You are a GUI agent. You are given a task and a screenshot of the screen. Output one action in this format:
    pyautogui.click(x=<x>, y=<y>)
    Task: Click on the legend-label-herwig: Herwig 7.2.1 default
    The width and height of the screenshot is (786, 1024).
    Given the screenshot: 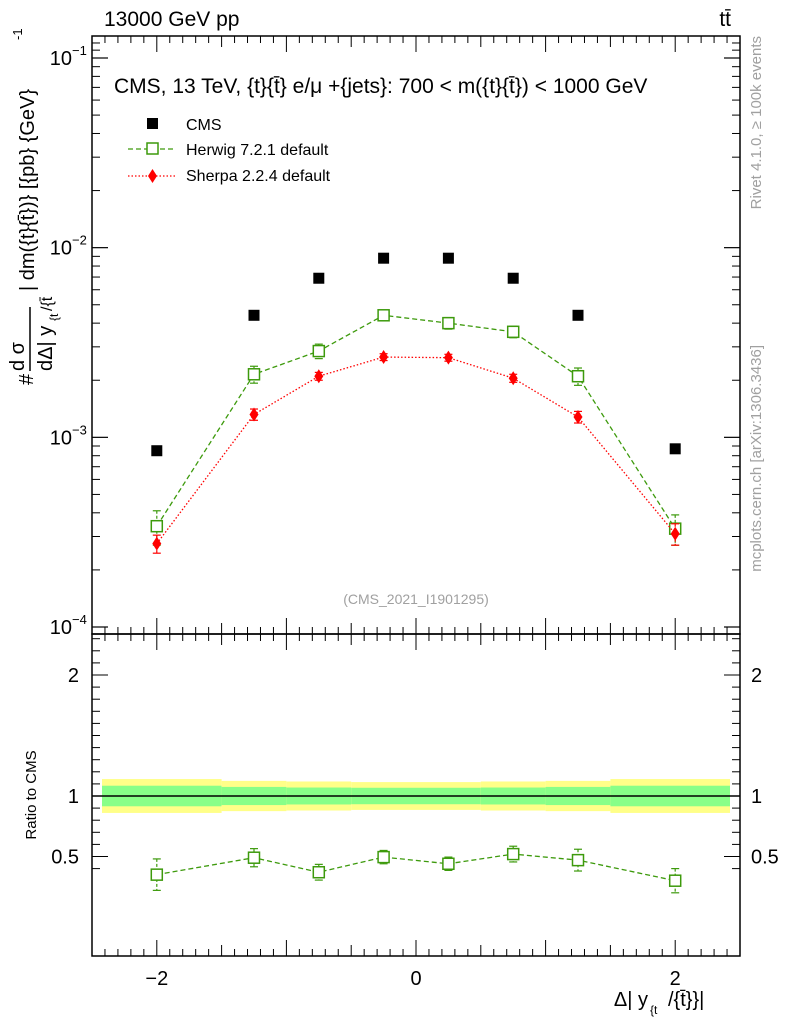 What is the action you would take?
    pyautogui.click(x=257, y=150)
    